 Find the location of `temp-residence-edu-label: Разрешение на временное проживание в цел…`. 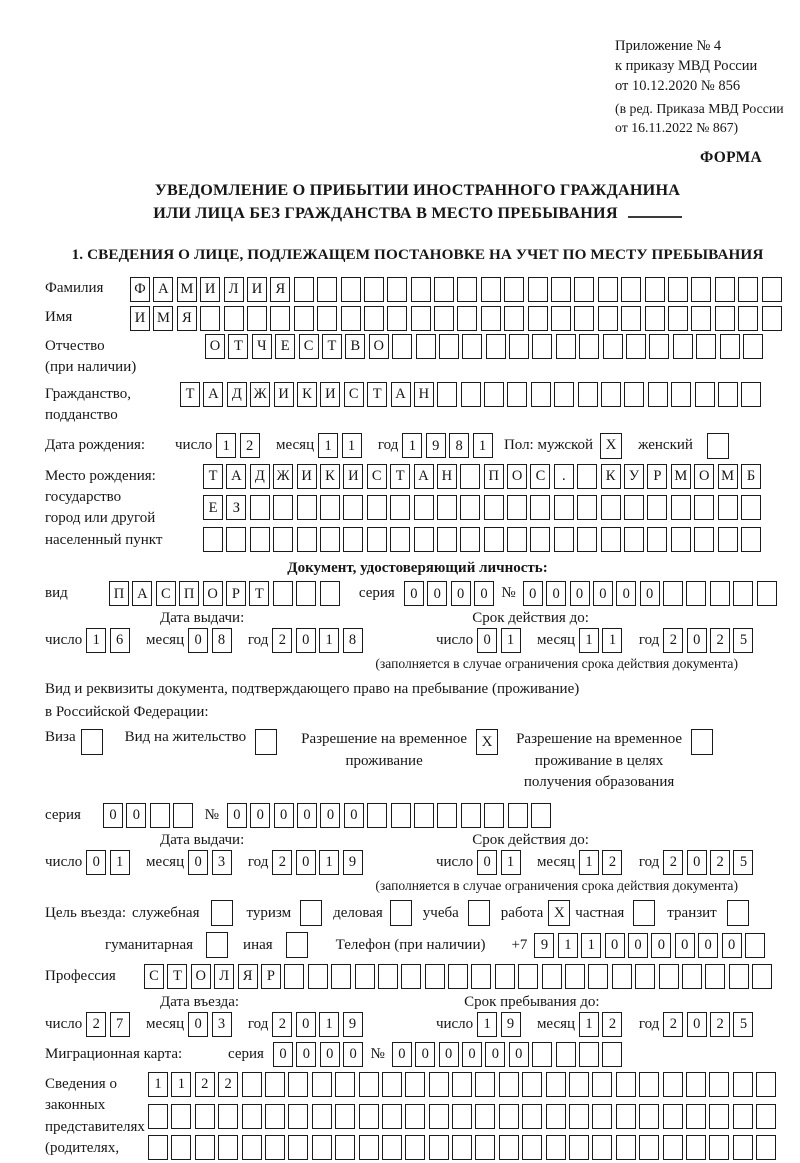

temp-residence-edu-label: Разрешение на временное проживание в цел… is located at coordinates (599, 760).